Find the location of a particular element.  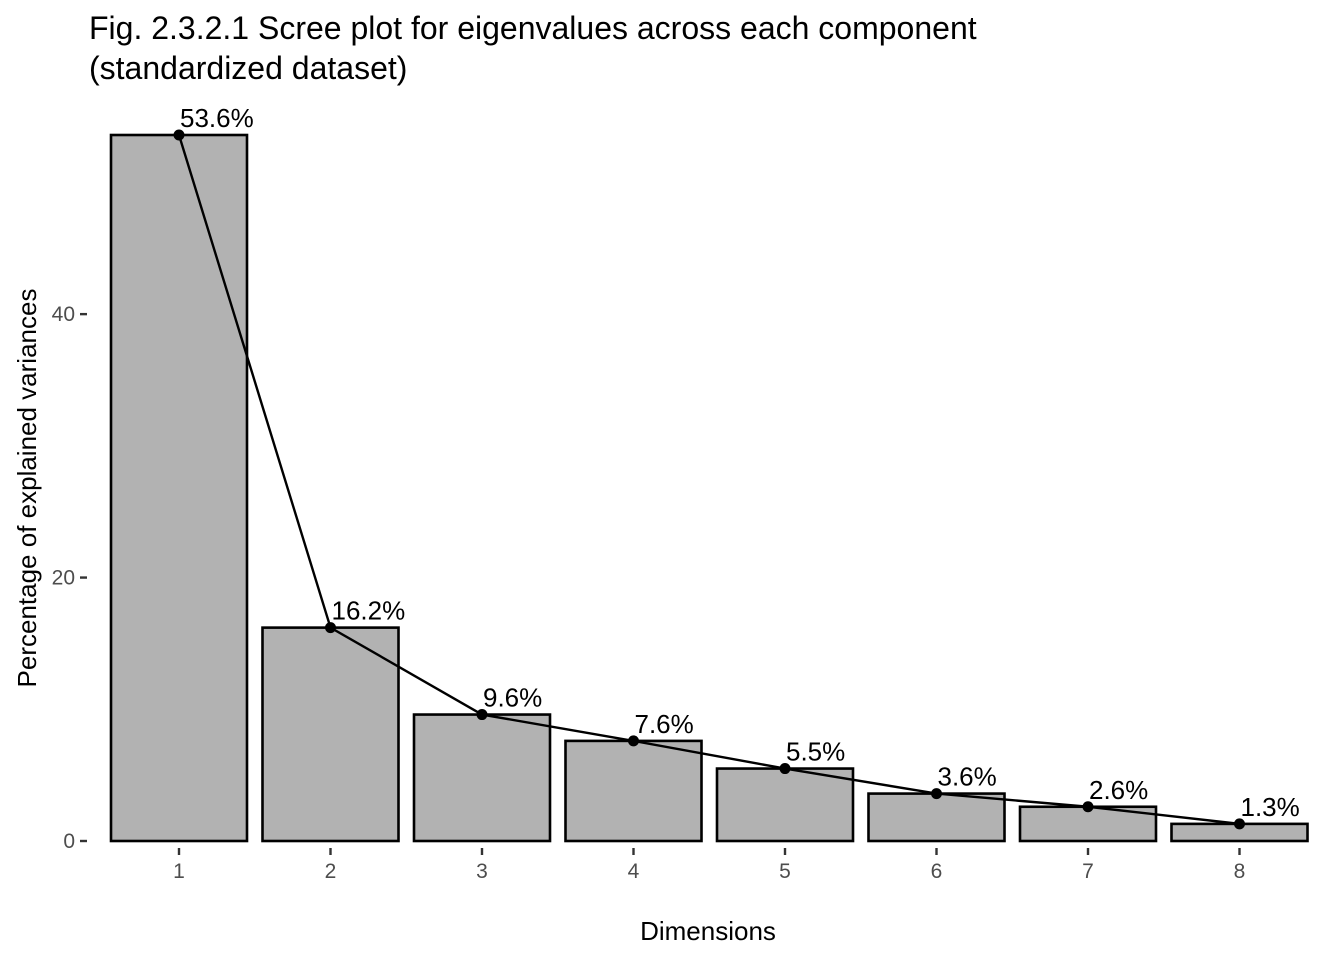

data-label-6: 3.6% is located at coordinates (967, 777).